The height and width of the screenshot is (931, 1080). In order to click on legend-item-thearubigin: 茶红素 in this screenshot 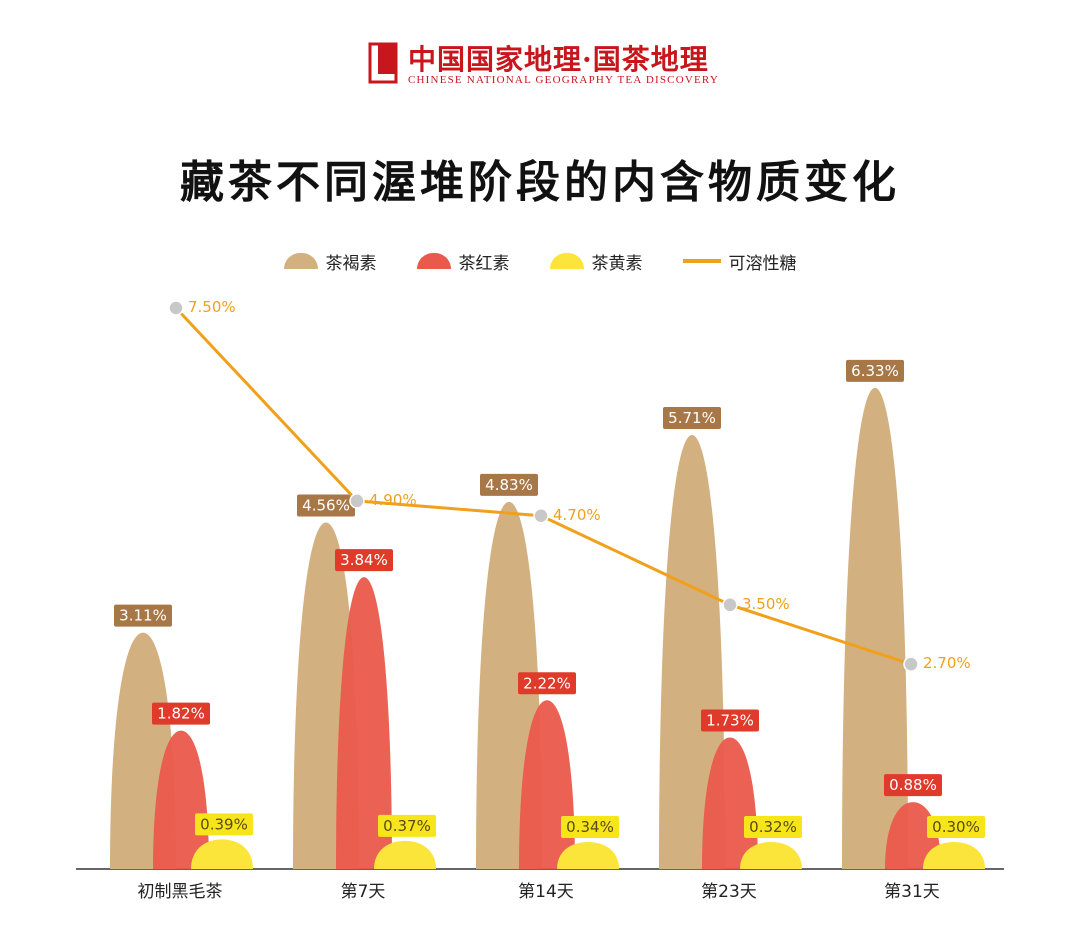, I will do `click(463, 261)`.